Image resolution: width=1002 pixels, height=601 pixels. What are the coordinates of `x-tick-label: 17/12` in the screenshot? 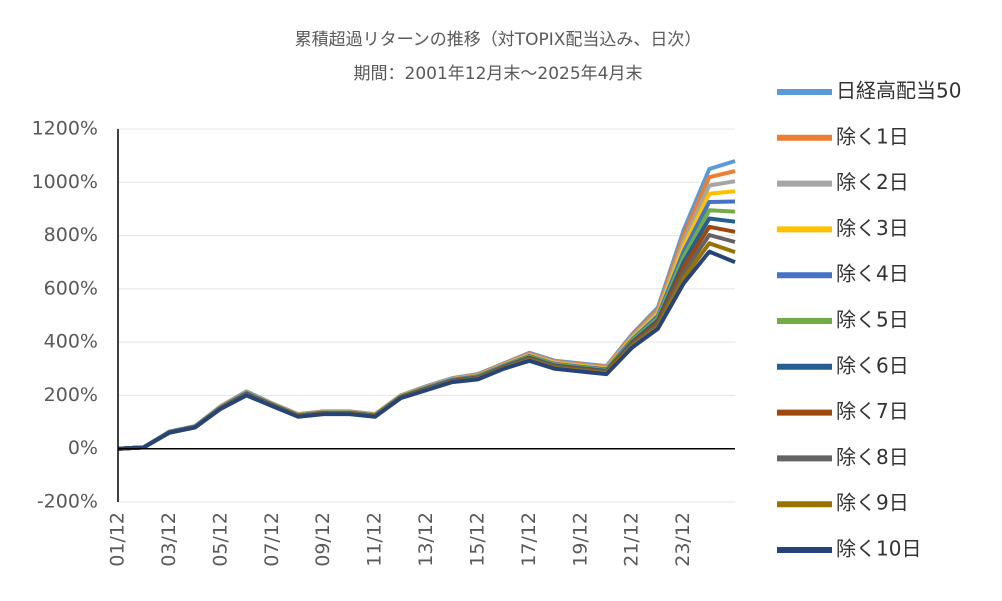 It's located at (529, 539).